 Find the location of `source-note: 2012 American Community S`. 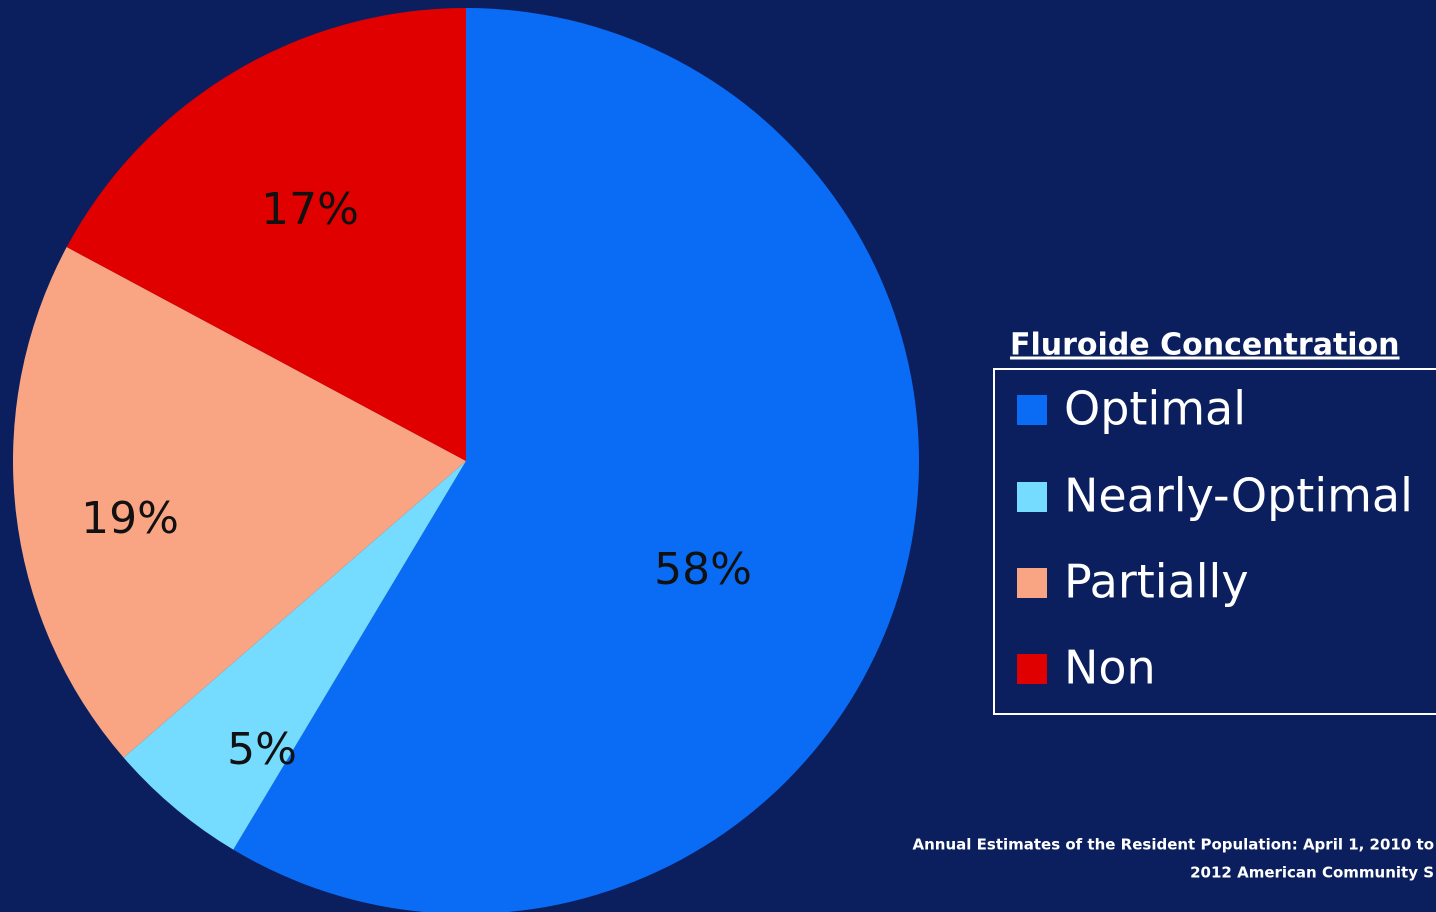

source-note: 2012 American Community S is located at coordinates (1312, 873).